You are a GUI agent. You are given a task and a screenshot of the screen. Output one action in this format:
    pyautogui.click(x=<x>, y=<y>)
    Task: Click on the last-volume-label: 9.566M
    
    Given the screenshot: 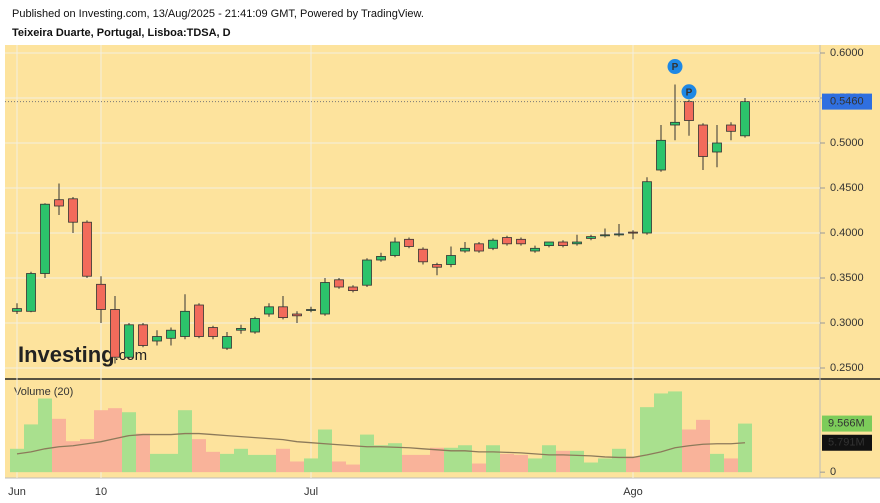 What is the action you would take?
    pyautogui.click(x=846, y=423)
    